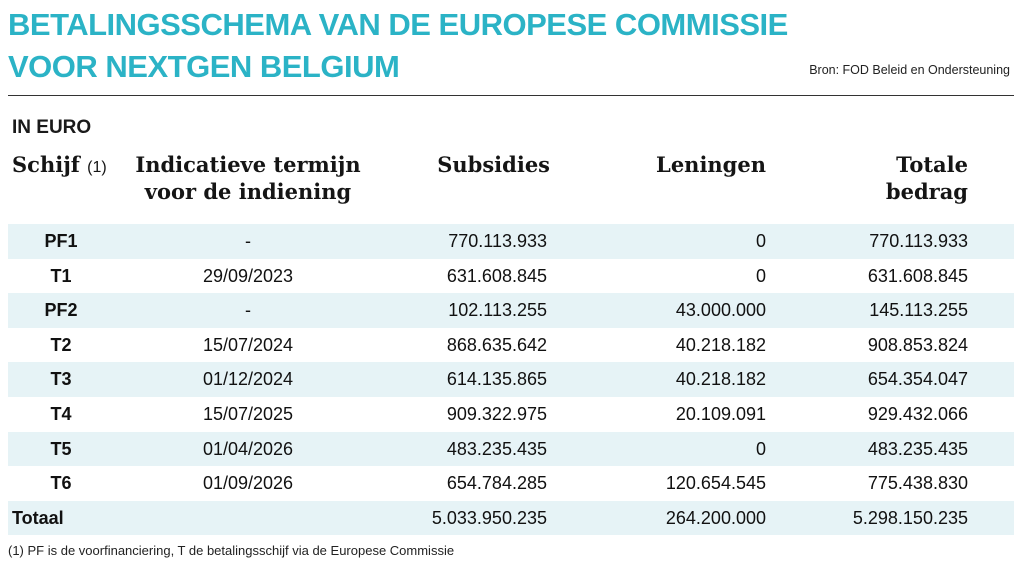  I want to click on cell-totaal: 145.113.255, so click(918, 310).